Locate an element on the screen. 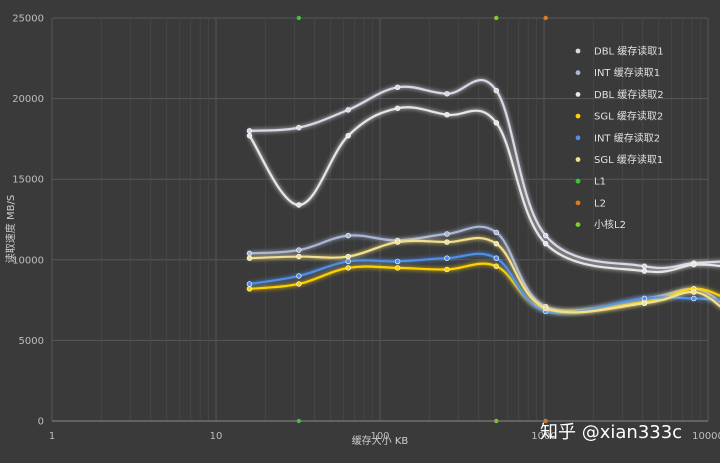  series-group is located at coordinates (483, 275).